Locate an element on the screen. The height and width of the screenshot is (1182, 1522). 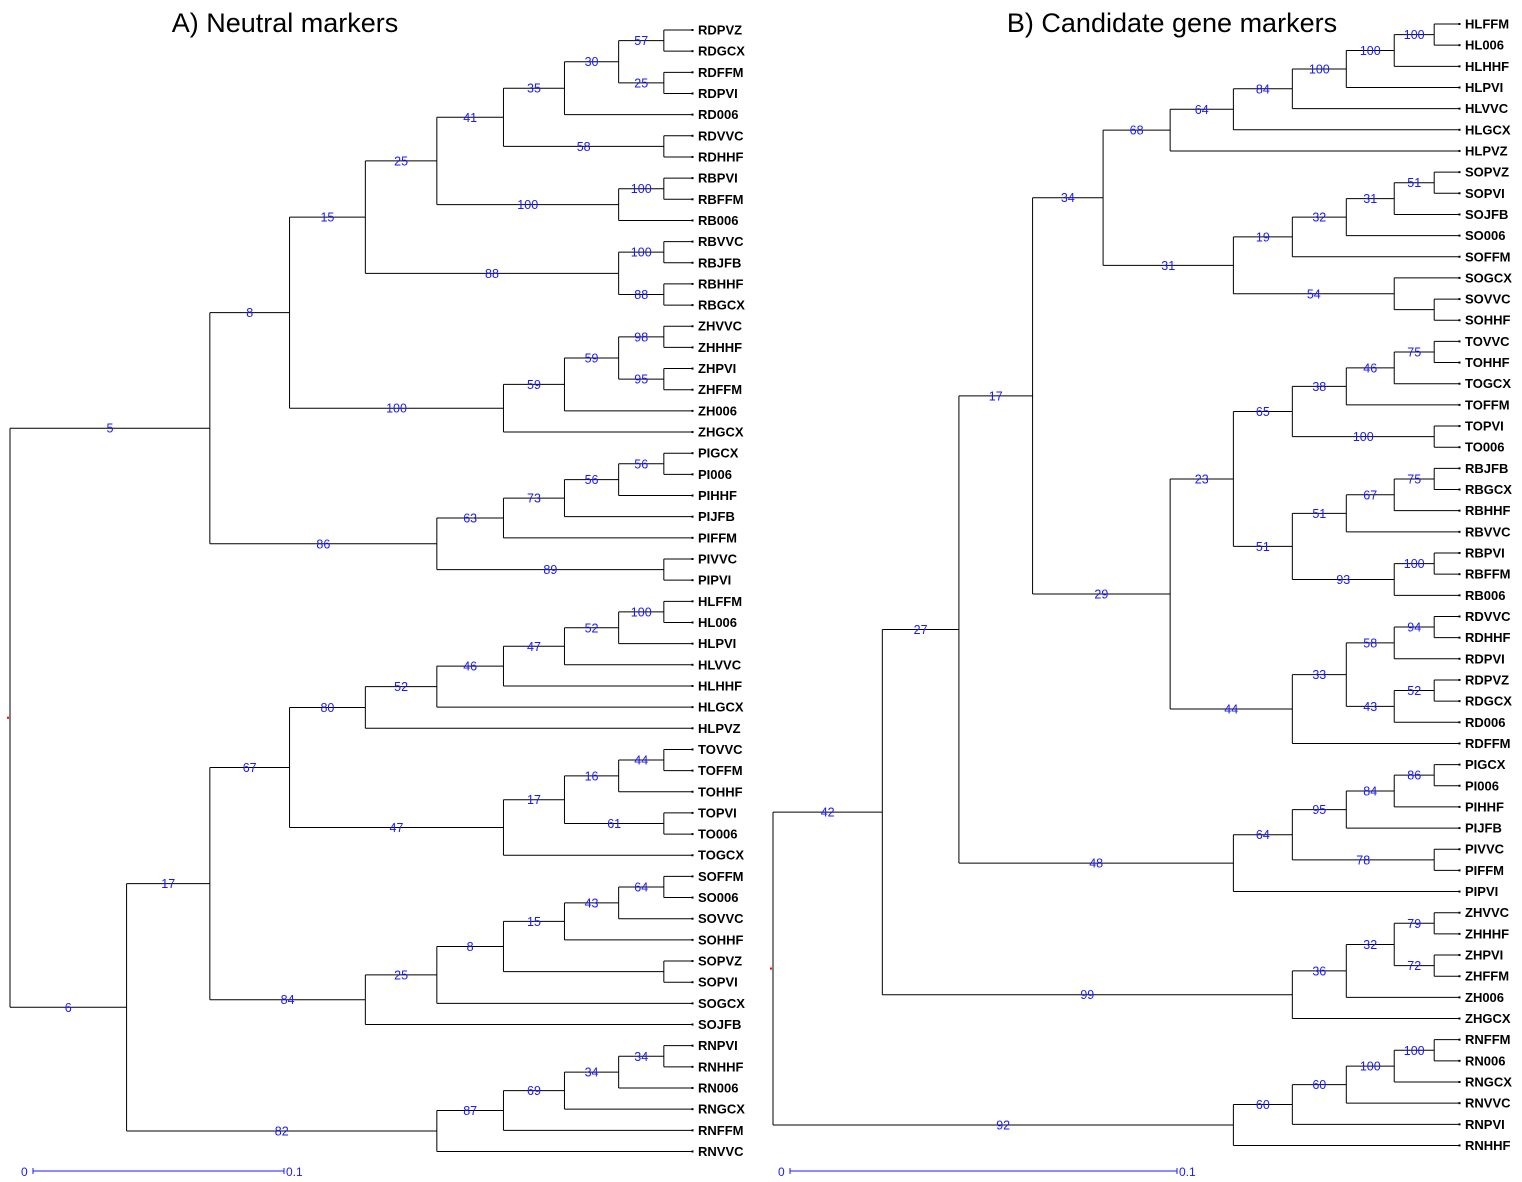
bootstrap-value: 84 is located at coordinates (1263, 89).